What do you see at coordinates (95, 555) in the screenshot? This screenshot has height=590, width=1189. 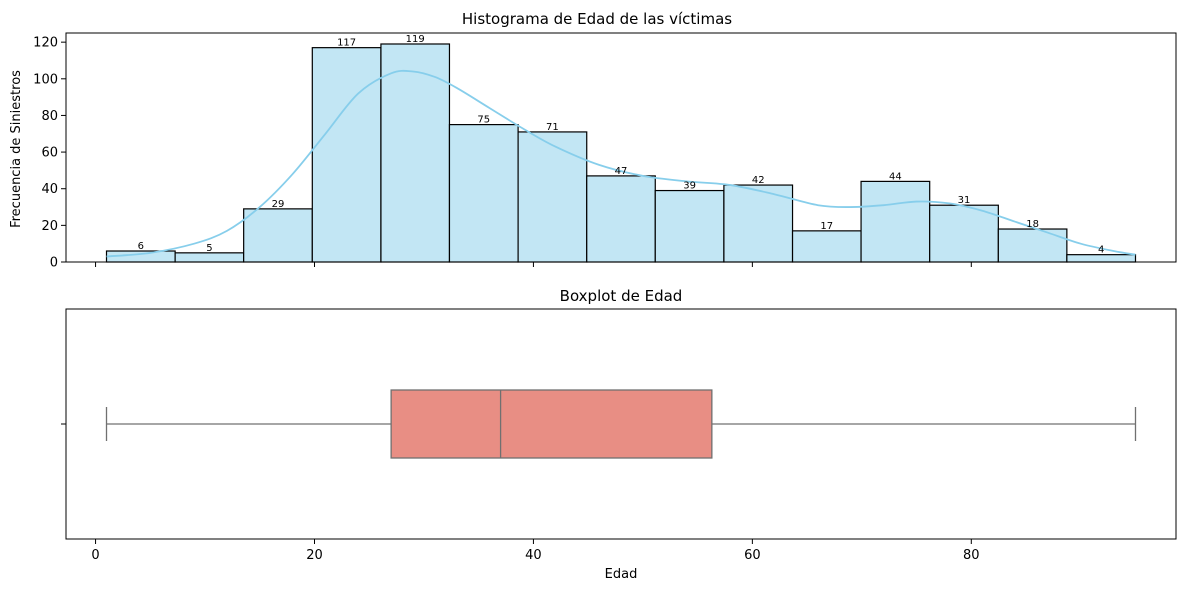 I see `boxplot-x-tick-label: 0` at bounding box center [95, 555].